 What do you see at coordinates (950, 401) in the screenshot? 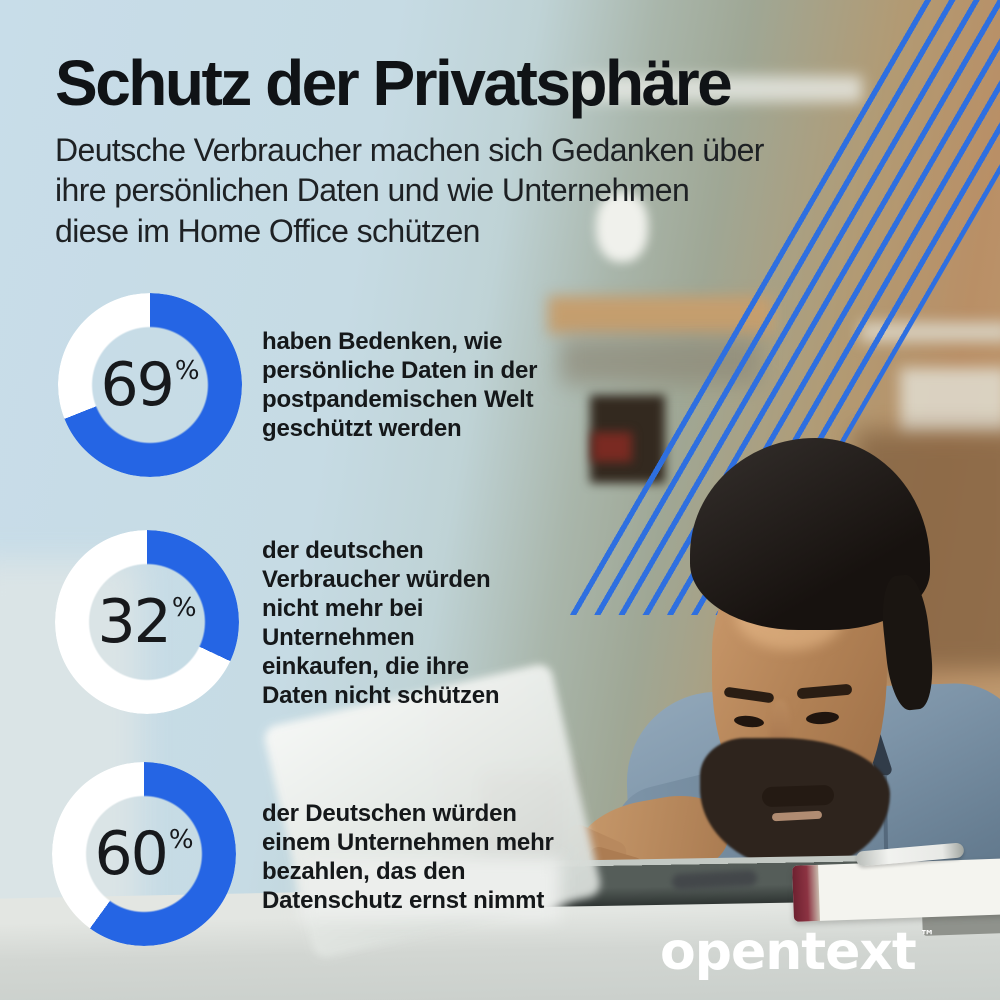
I see `background-right-box` at bounding box center [950, 401].